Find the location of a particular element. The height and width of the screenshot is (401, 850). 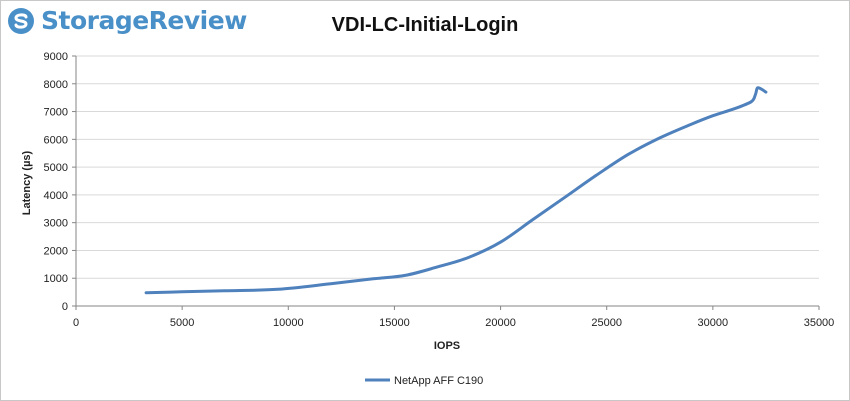

x-tick-label: 20000 is located at coordinates (500, 323).